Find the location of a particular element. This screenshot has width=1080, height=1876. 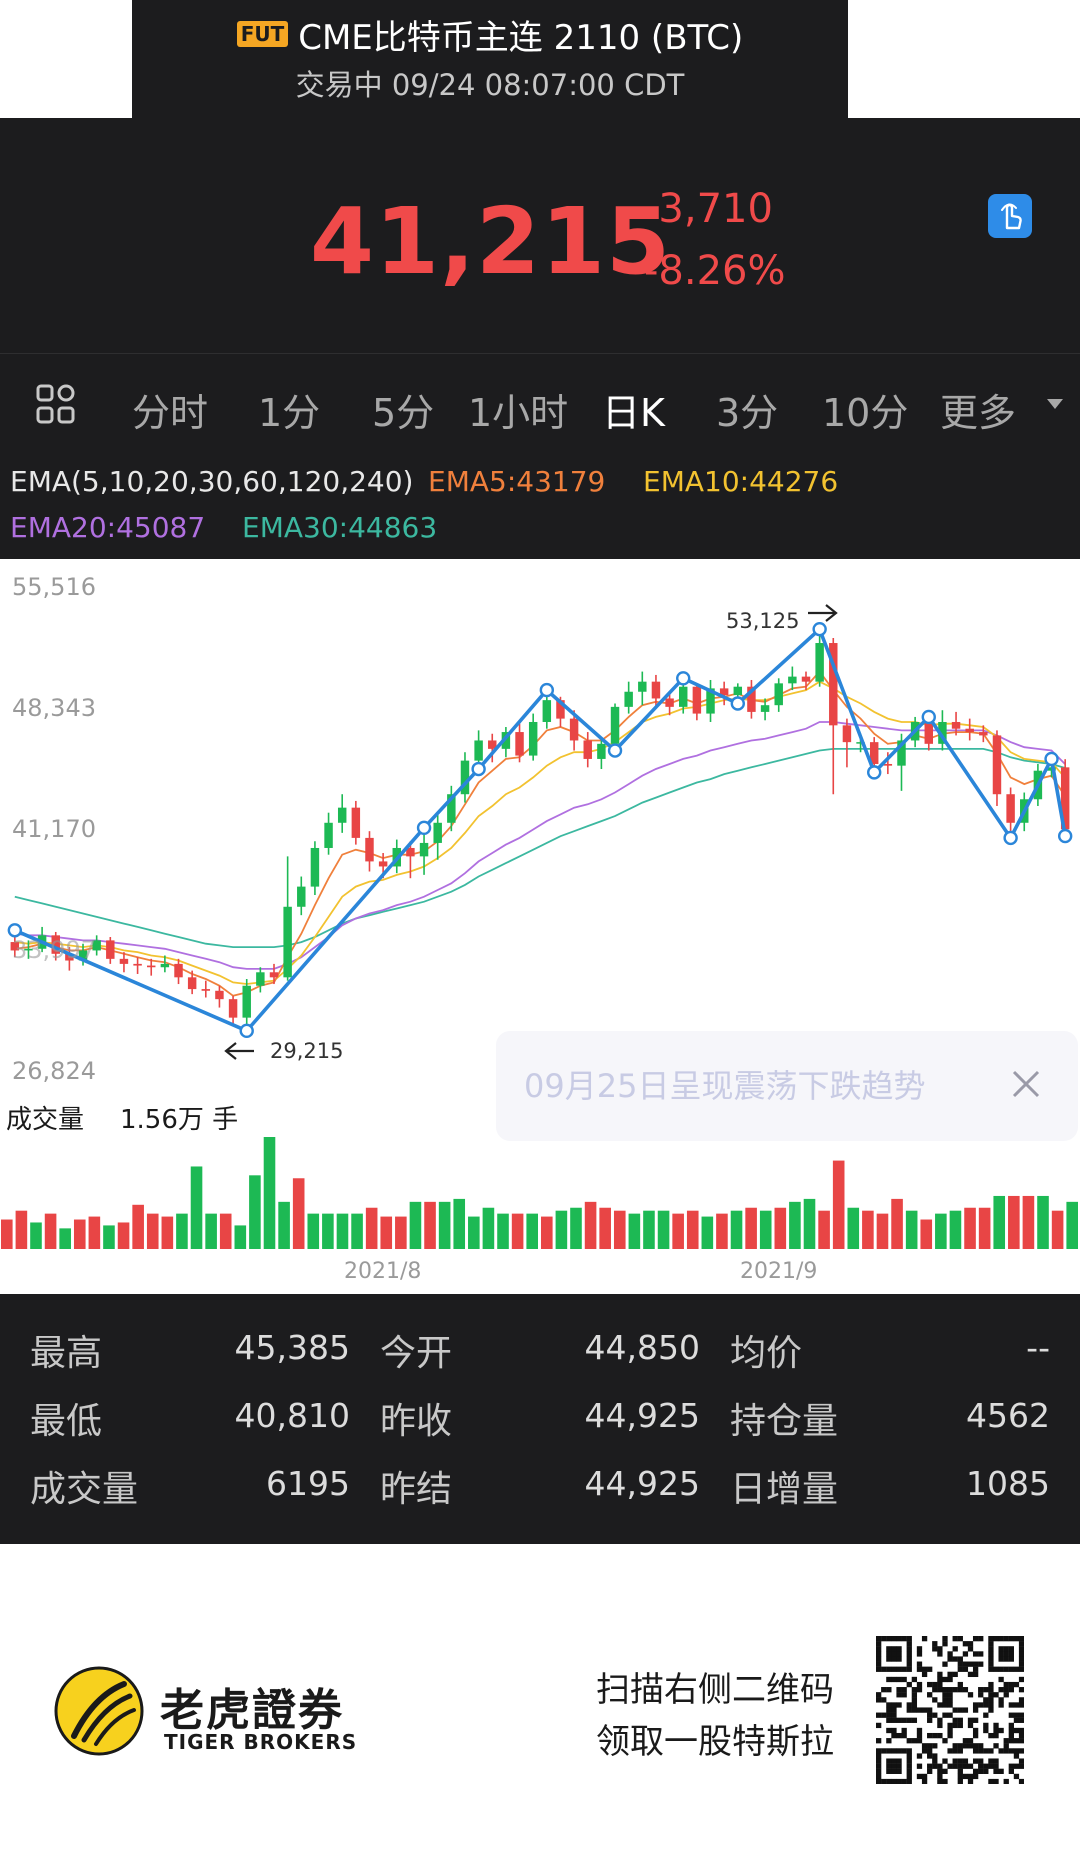

stat-avg-label: 均价 is located at coordinates (766, 1353).